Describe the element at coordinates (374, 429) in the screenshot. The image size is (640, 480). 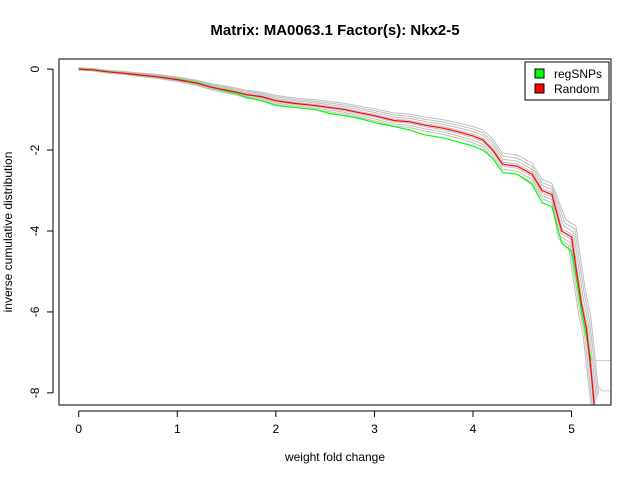
I see `x-tick-label: 3` at that location.